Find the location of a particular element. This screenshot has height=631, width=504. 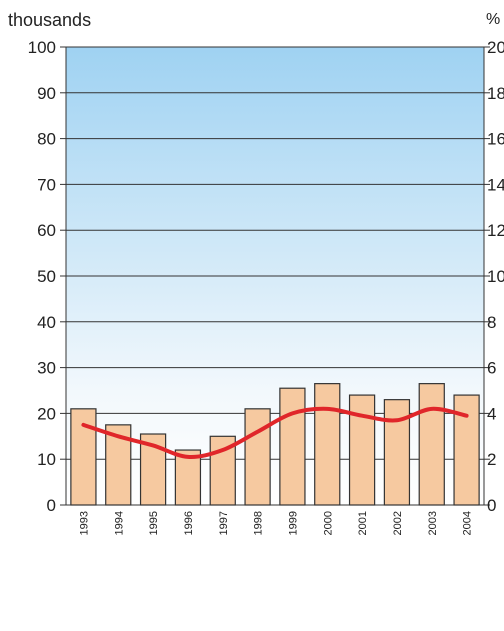

right-tick-label: 2 is located at coordinates (491, 459).